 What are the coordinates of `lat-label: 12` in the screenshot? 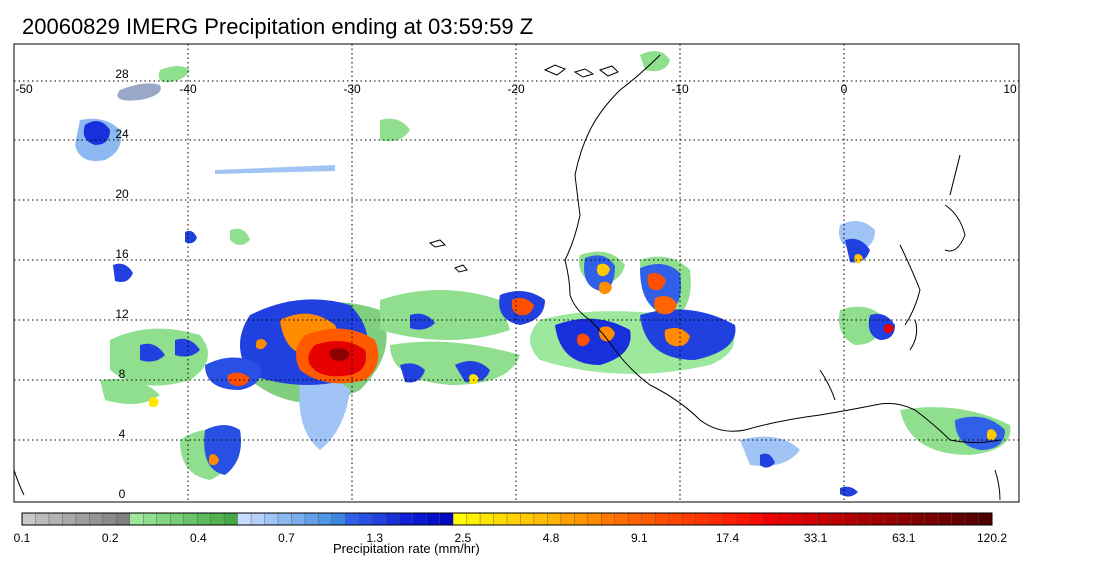 It's located at (122, 314).